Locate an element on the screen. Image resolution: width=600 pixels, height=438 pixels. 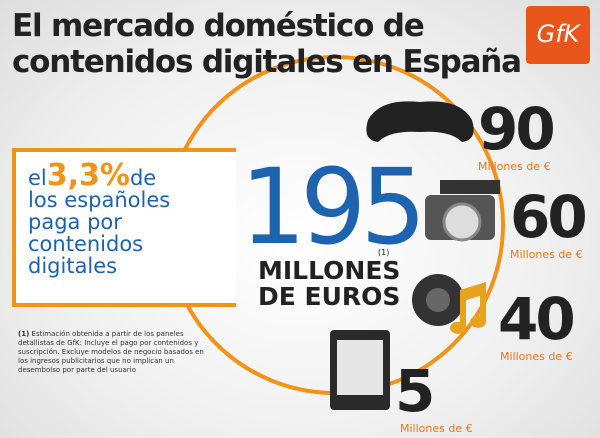
title: contenidos digitales en España is located at coordinates (267, 62).